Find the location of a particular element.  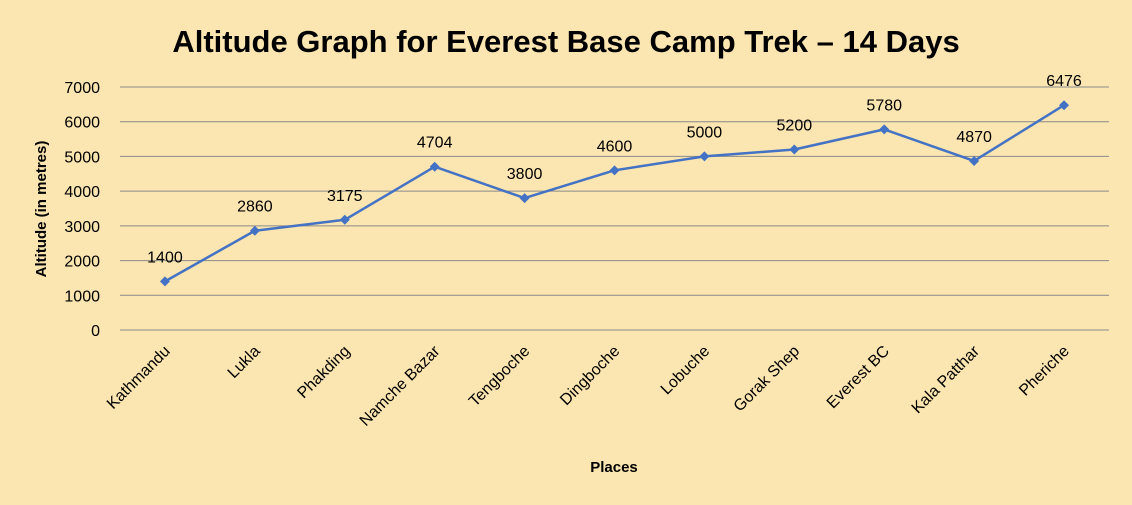

y-tick-label: 0 is located at coordinates (95, 331).